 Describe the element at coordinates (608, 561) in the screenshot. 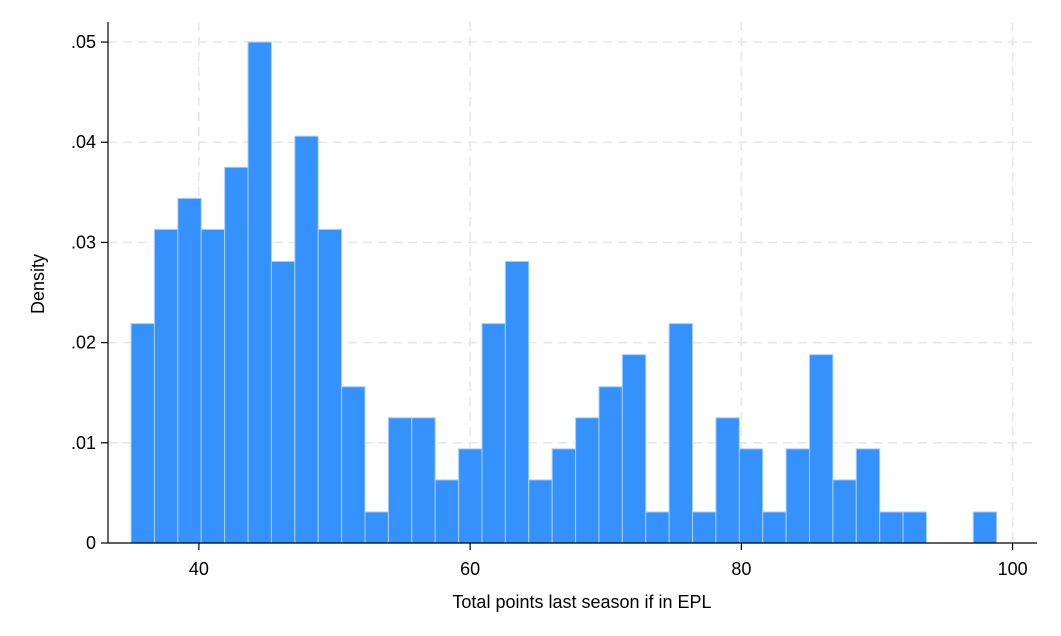

I see `x-axis-ticks: 40 60 80 100` at that location.